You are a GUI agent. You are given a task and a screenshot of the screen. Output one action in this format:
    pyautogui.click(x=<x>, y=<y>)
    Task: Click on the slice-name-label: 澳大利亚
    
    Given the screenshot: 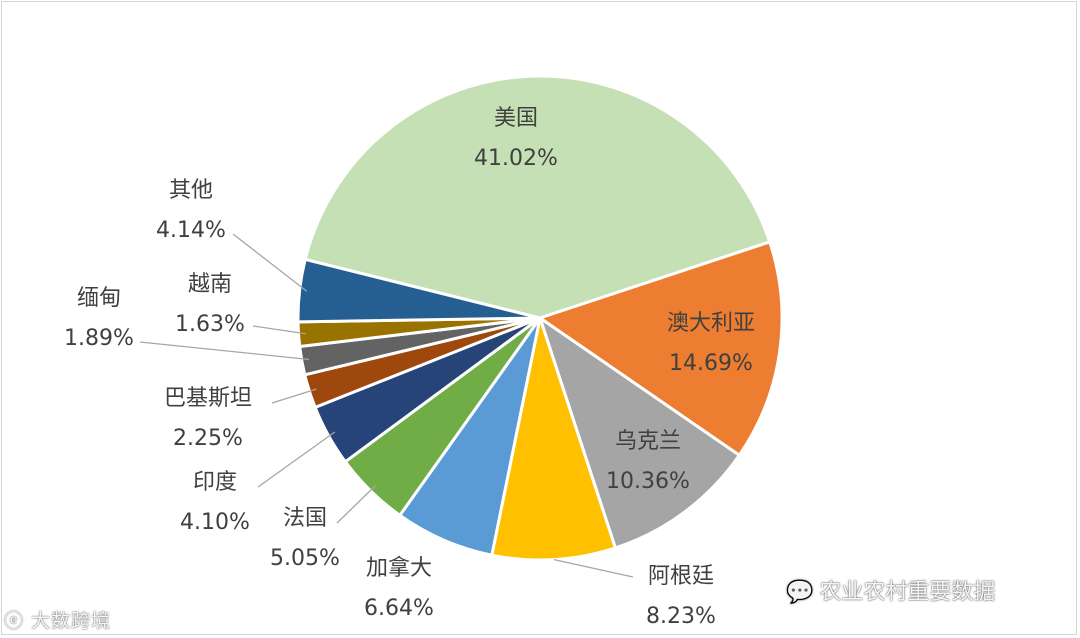 What is the action you would take?
    pyautogui.click(x=711, y=323)
    